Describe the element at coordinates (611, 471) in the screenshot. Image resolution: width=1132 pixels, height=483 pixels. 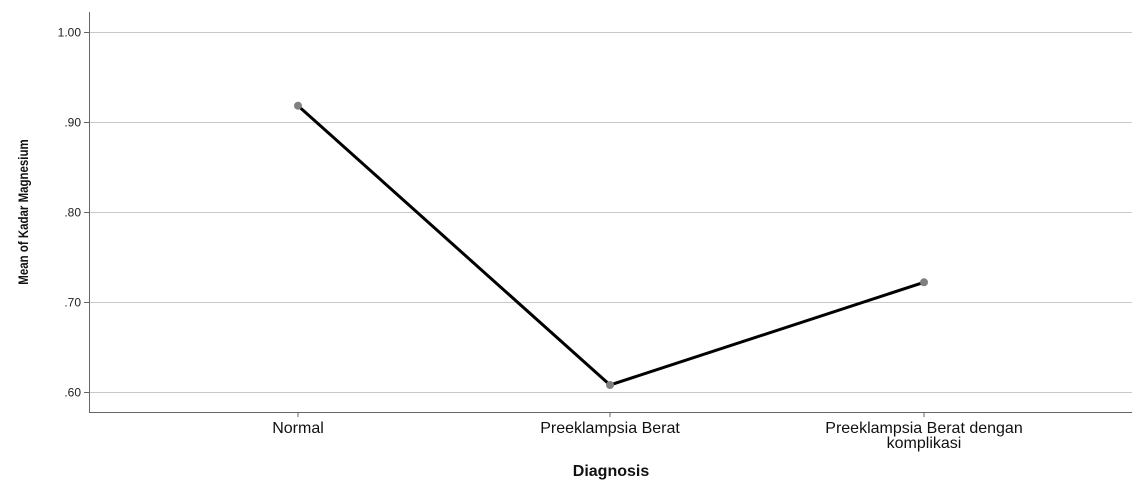
I see `x-axis-label: Diagnosis` at that location.